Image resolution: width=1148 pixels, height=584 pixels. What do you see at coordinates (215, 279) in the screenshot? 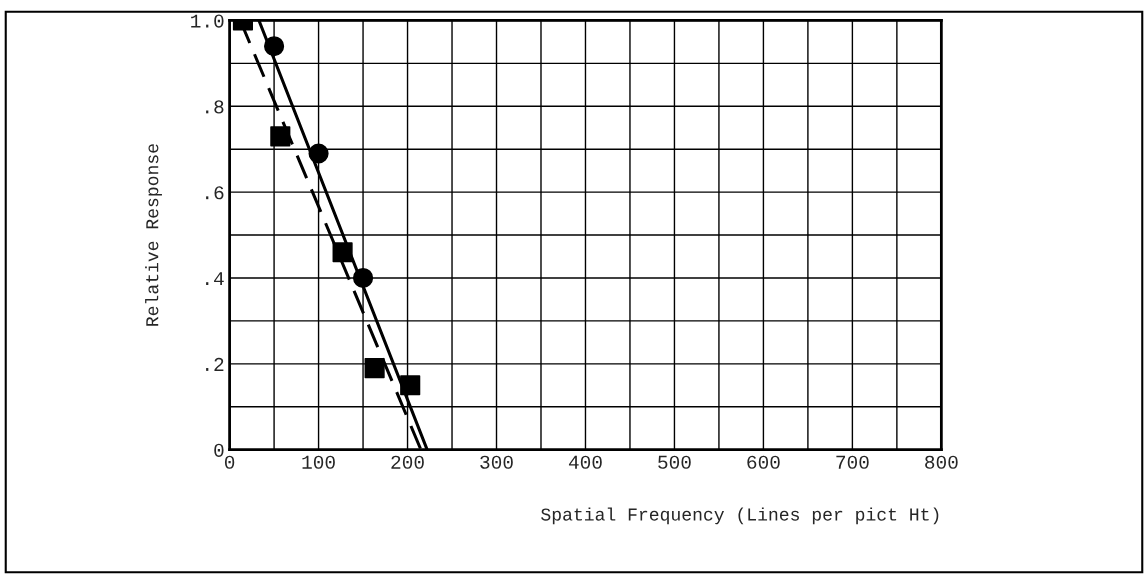
I see `y-tick-label: .4` at bounding box center [215, 279].